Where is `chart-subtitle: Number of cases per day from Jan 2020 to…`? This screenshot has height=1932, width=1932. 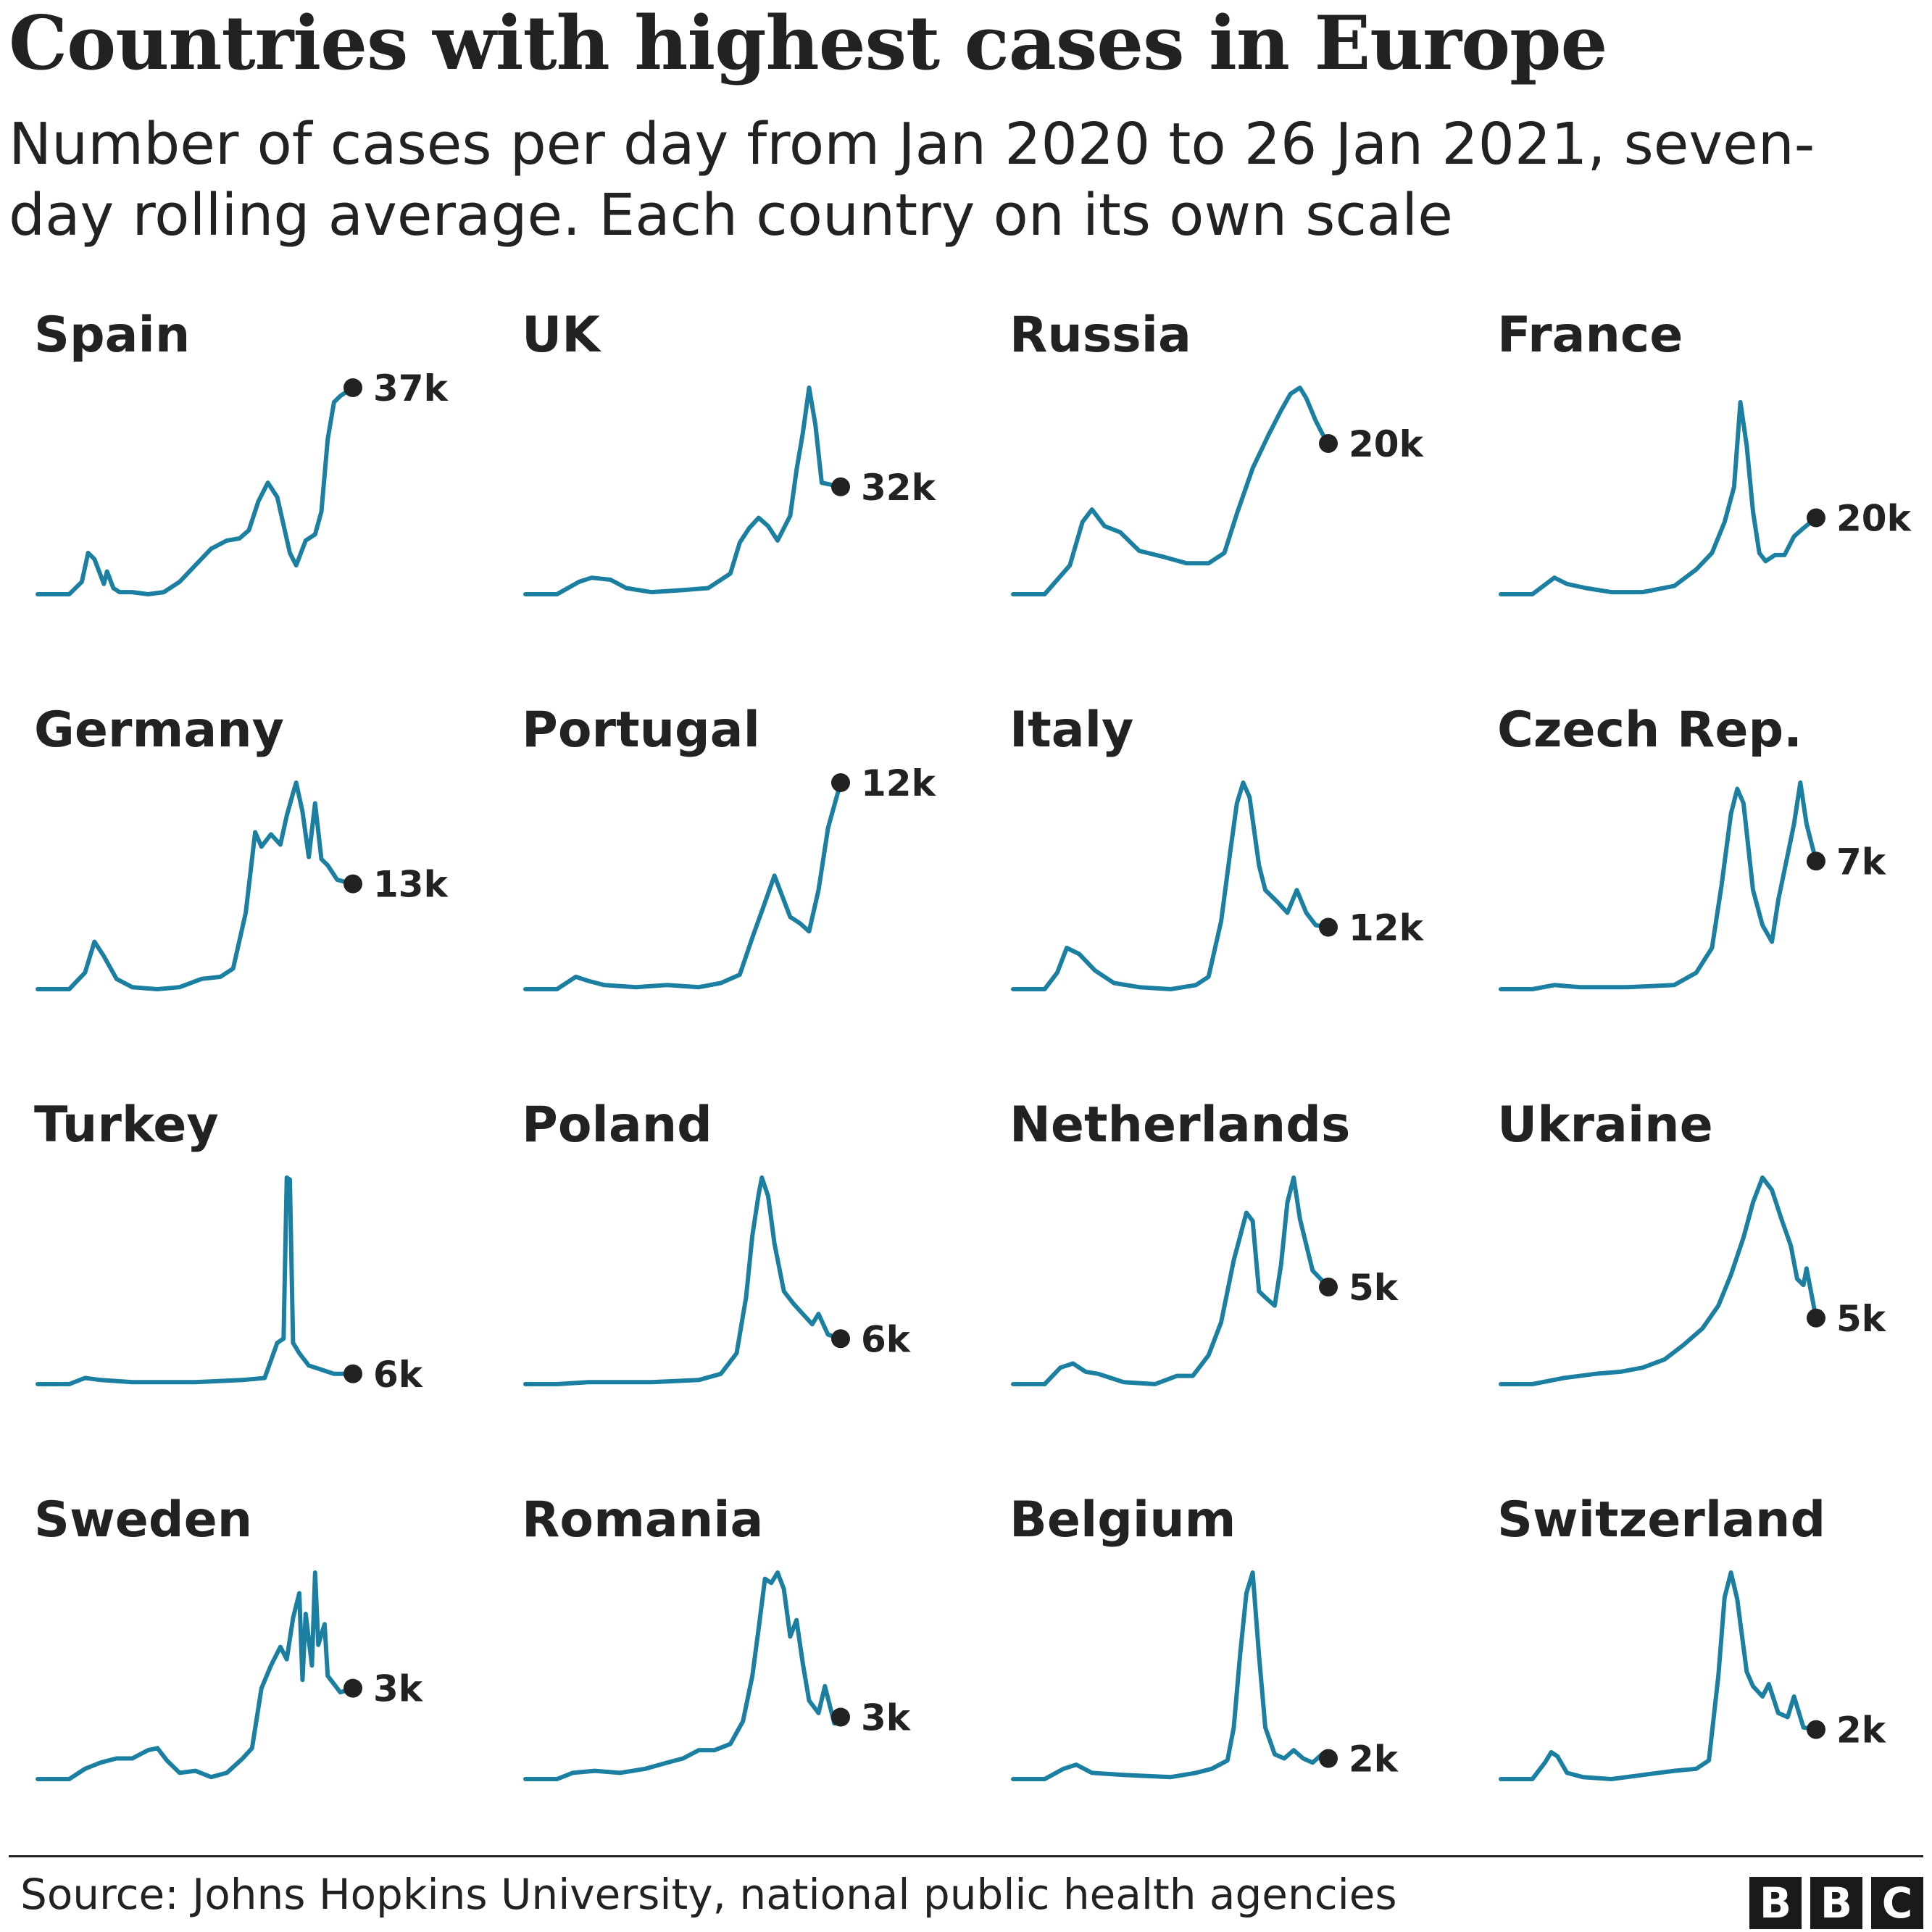
chart-subtitle: Number of cases per day from Jan 2020 to… is located at coordinates (912, 180).